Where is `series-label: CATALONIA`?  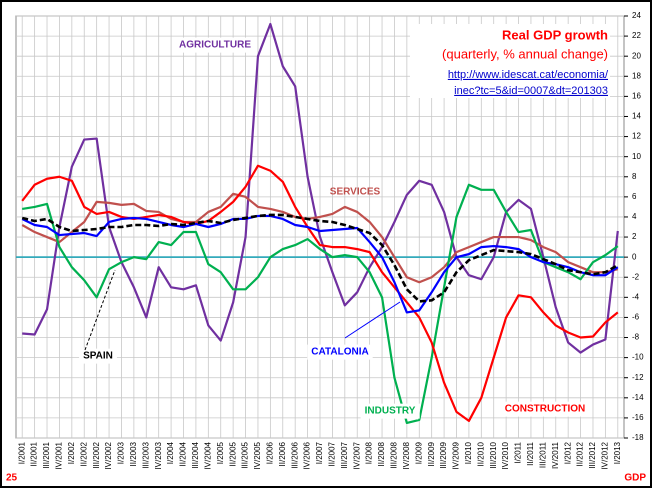
series-label: CATALONIA is located at coordinates (339, 352).